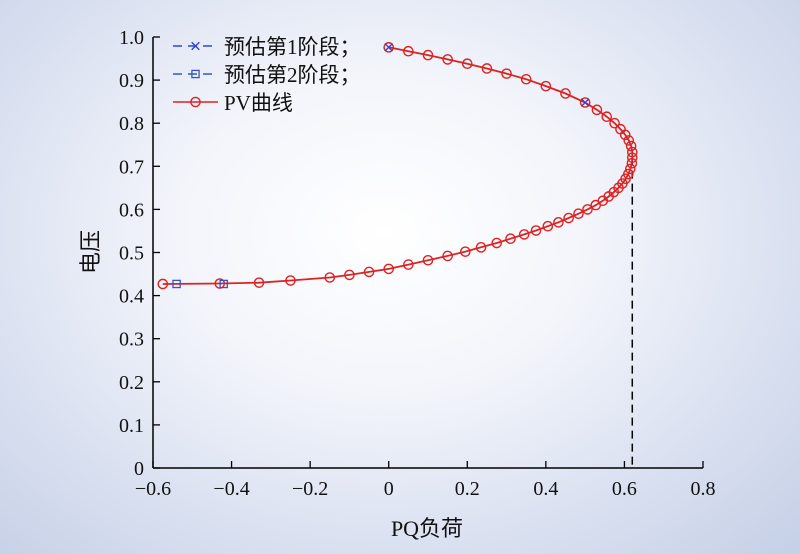  What do you see at coordinates (231, 489) in the screenshot?
I see `x-tick-label: −0.4` at bounding box center [231, 489].